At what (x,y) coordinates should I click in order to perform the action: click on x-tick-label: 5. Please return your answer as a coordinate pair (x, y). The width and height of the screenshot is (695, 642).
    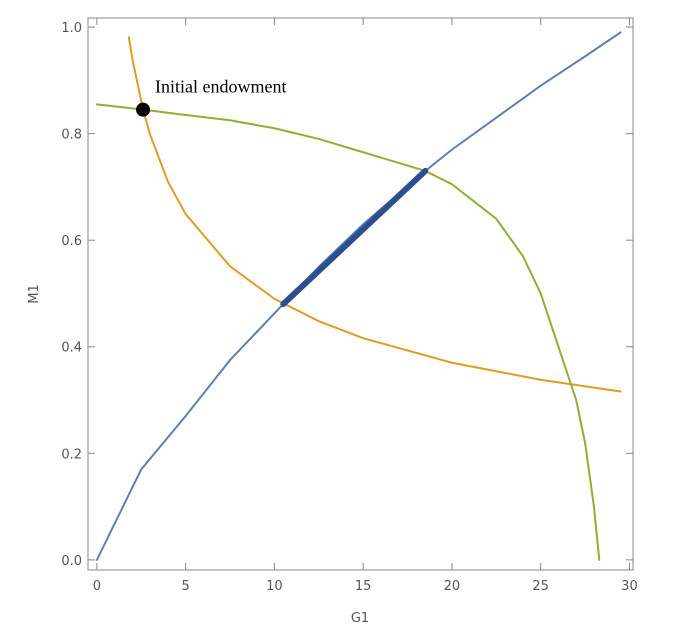
    Looking at the image, I should click on (185, 586).